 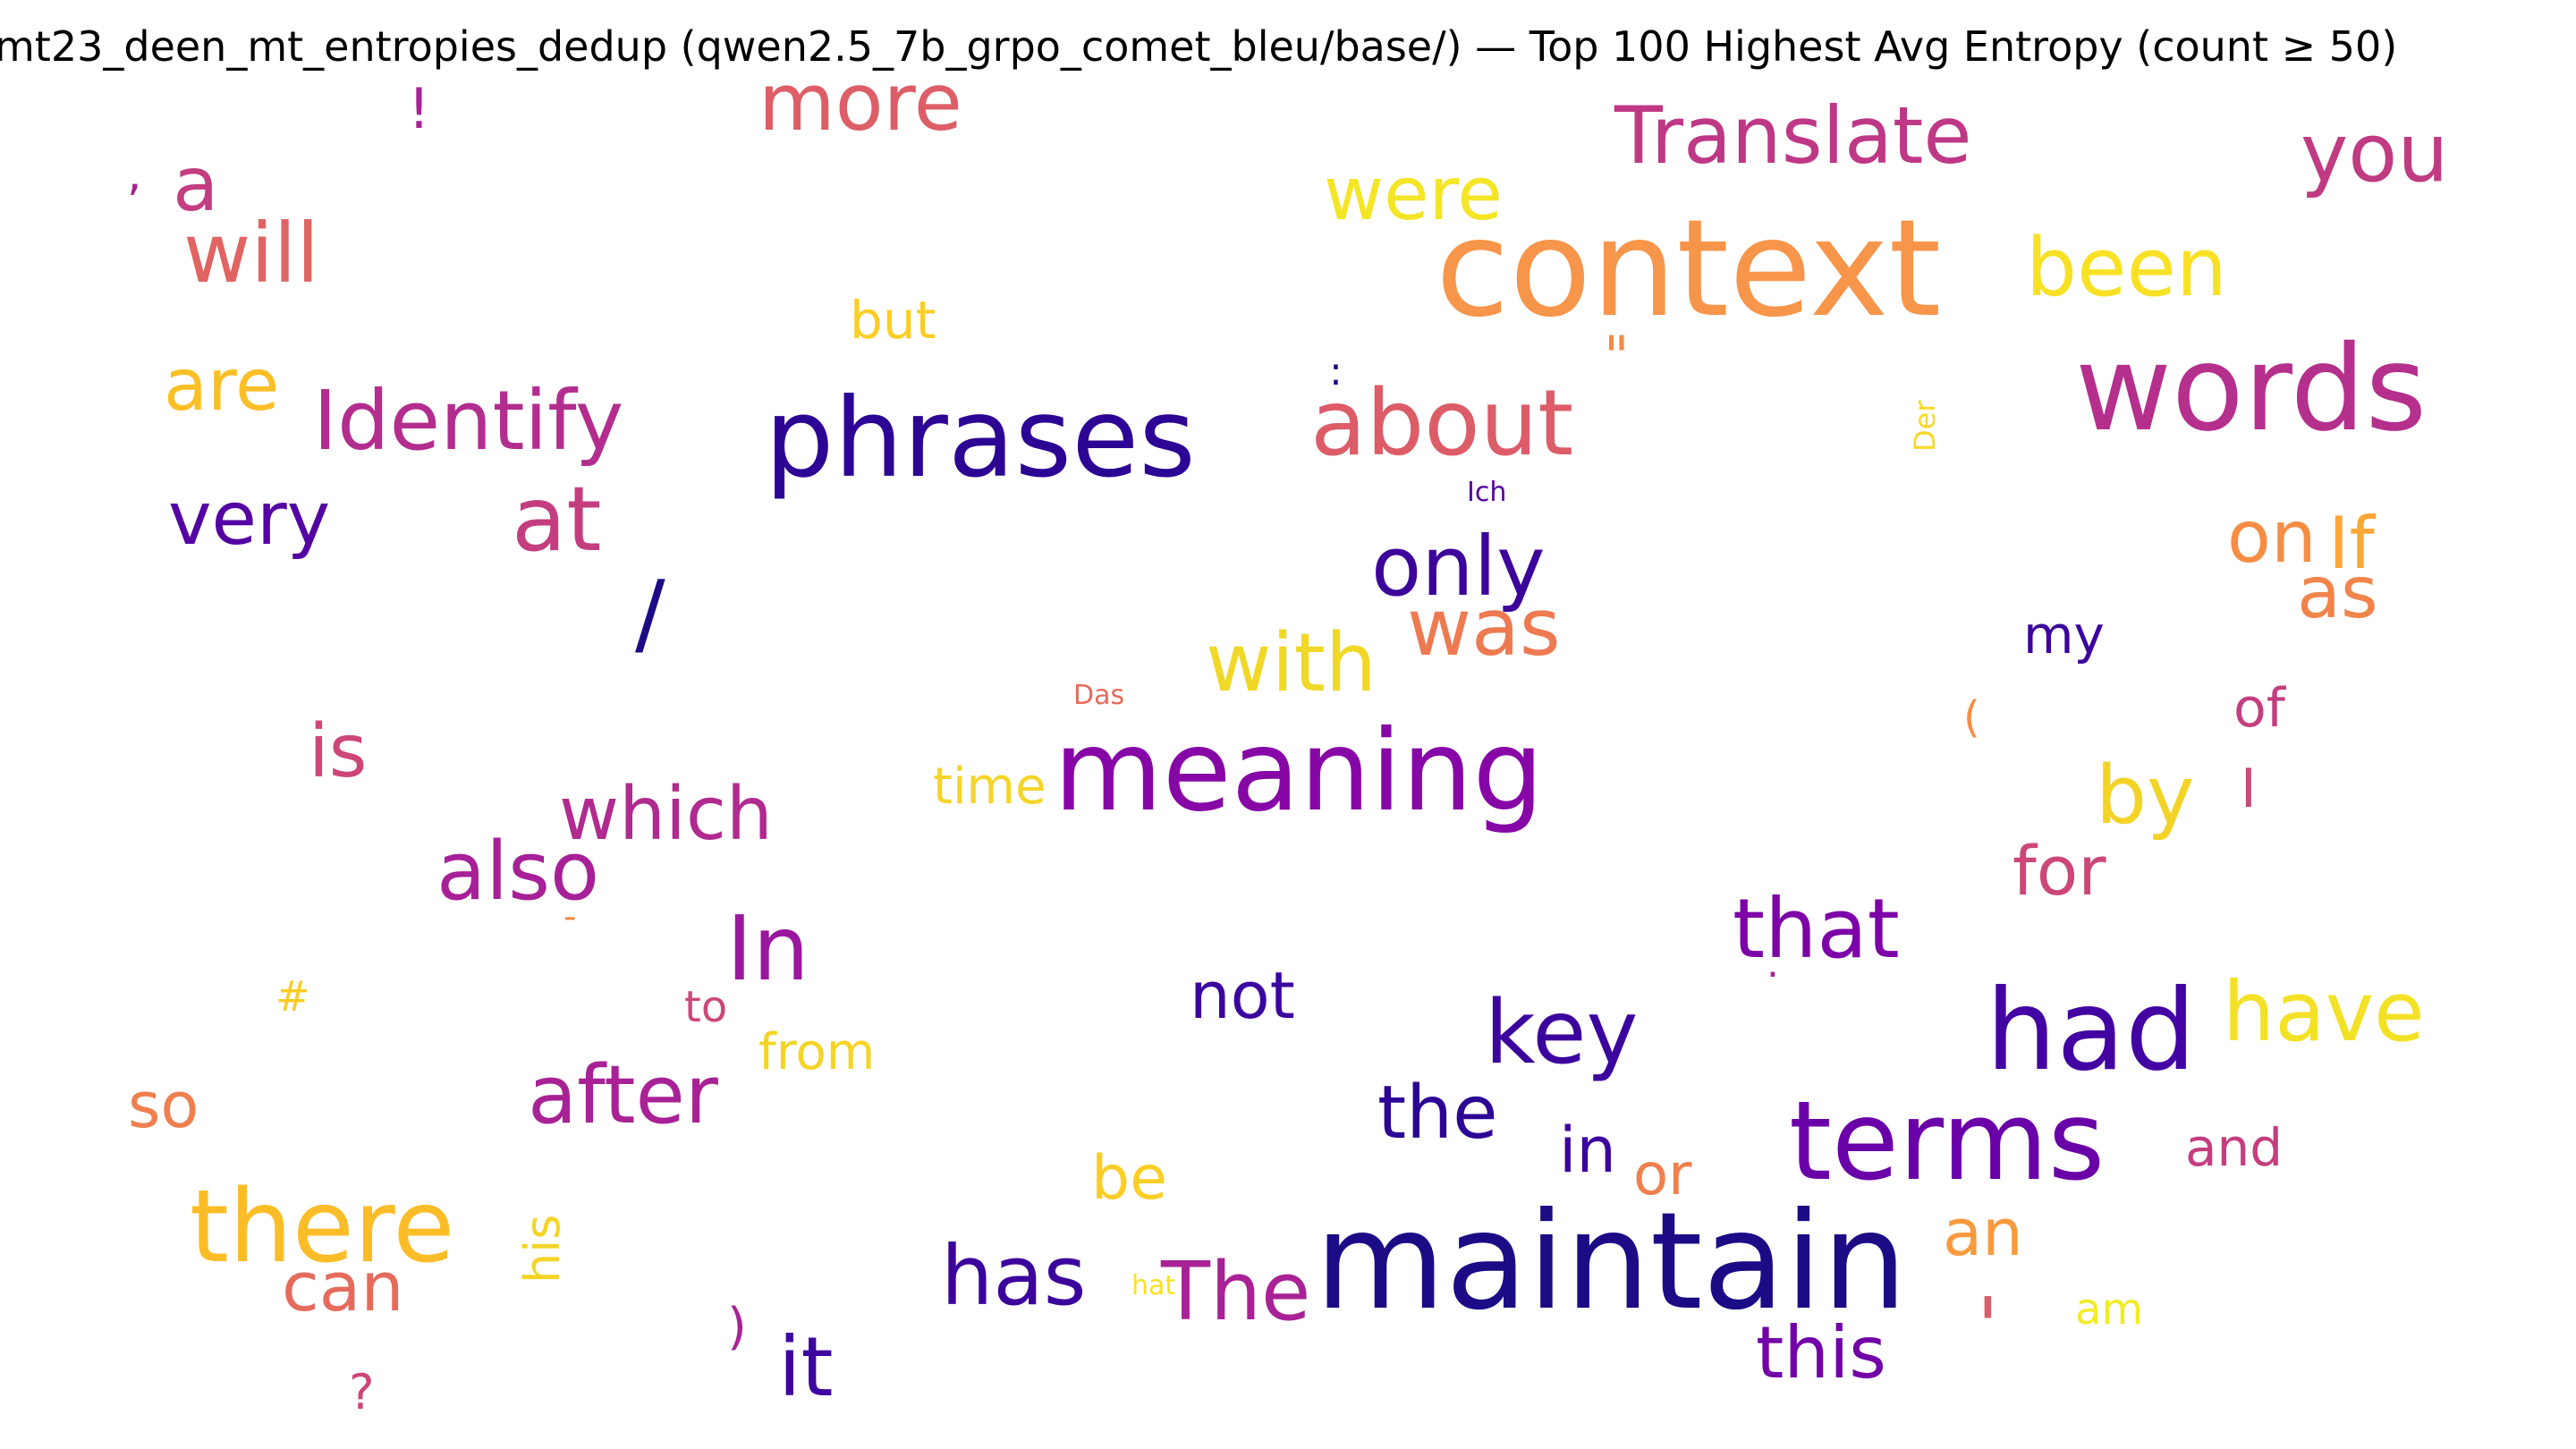 What do you see at coordinates (1983, 1232) in the screenshot?
I see `word-an-41: an` at bounding box center [1983, 1232].